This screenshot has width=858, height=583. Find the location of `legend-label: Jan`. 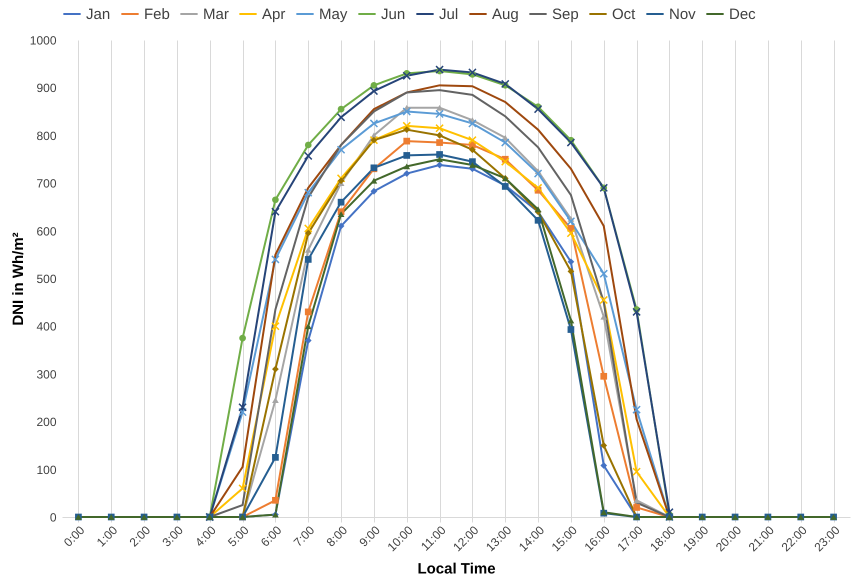

legend-label: Jan is located at coordinates (98, 14).